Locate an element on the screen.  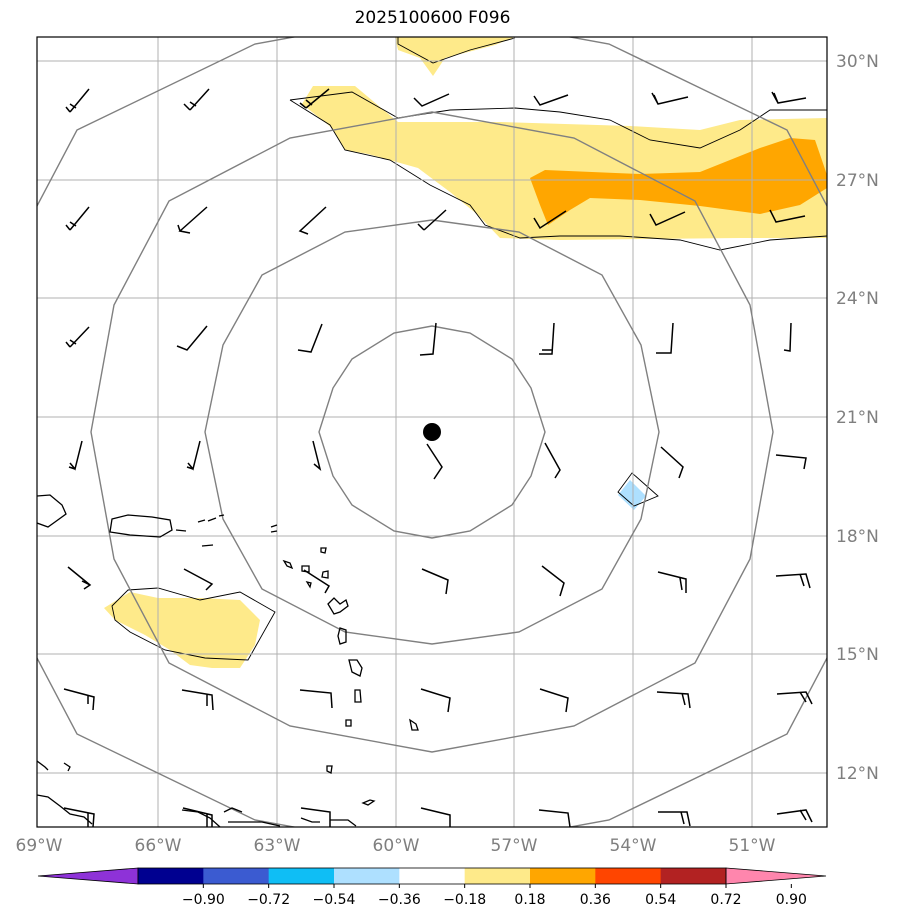
island-tobago is located at coordinates (368, 802).